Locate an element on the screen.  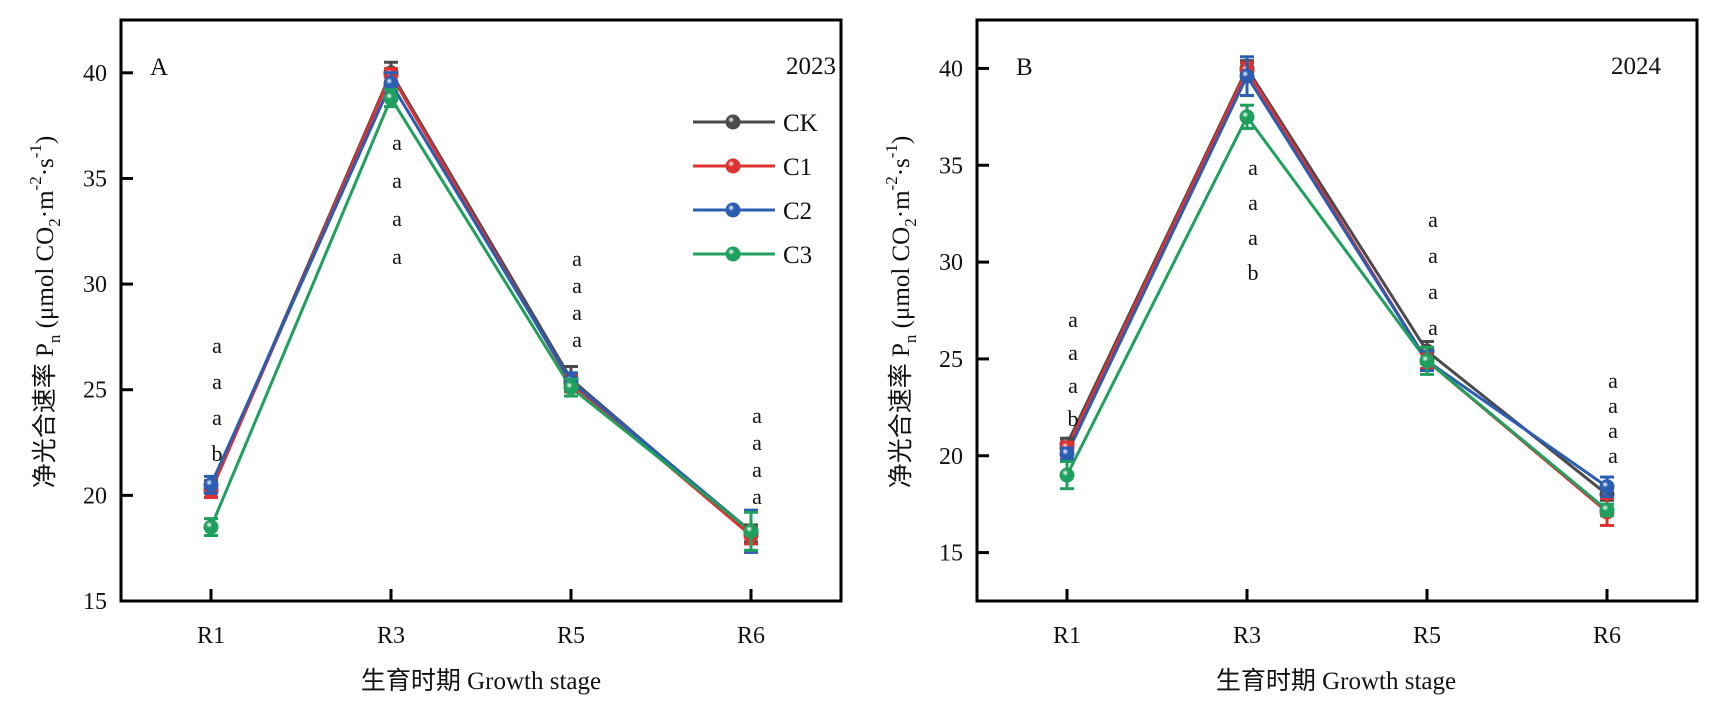
year-label: 2024 is located at coordinates (1636, 66).